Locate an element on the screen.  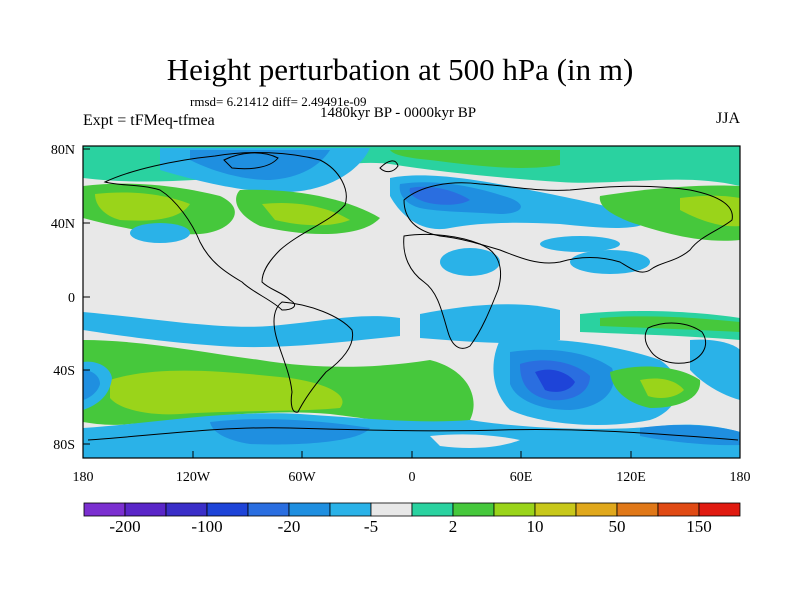
period-text: 1480kyr BP - 0000kyr BP is located at coordinates (398, 113).